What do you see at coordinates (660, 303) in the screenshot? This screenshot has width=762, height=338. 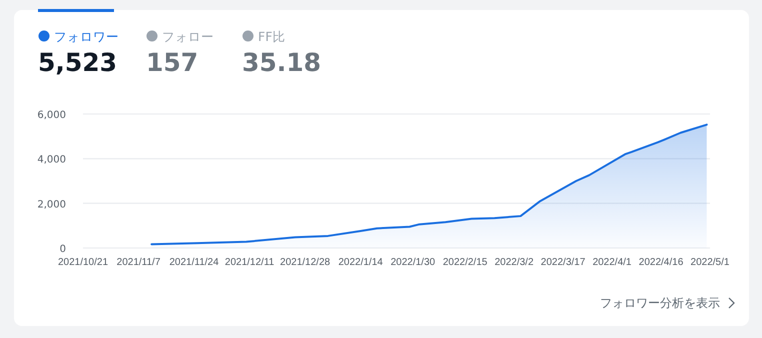 I see `text: フォロワー分析を表示` at bounding box center [660, 303].